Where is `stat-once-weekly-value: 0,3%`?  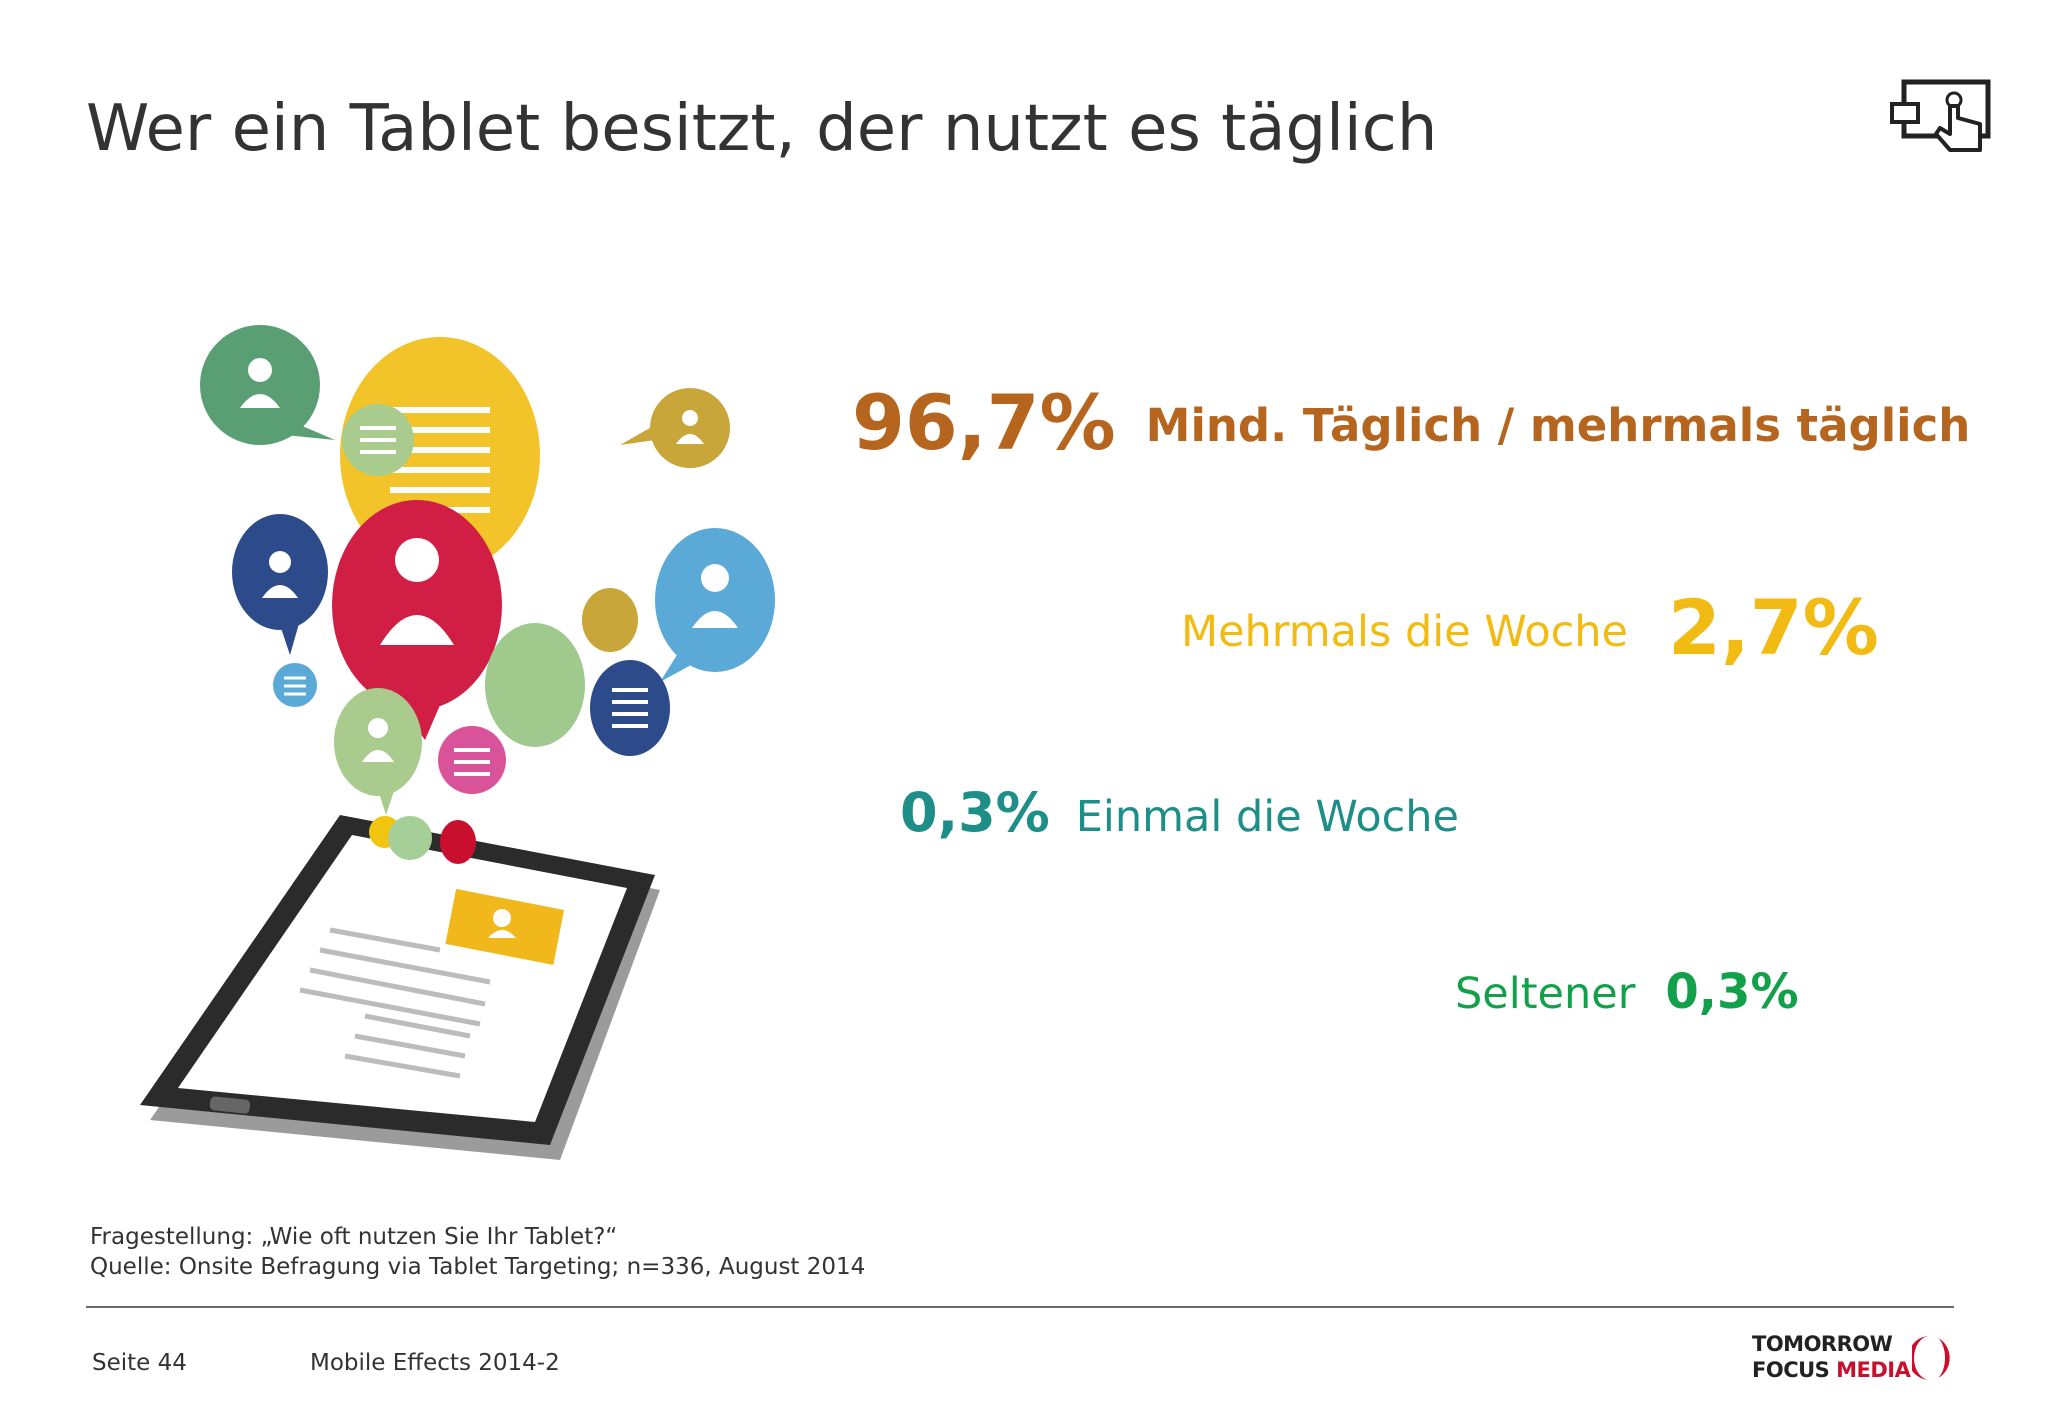 stat-once-weekly-value: 0,3% is located at coordinates (975, 812).